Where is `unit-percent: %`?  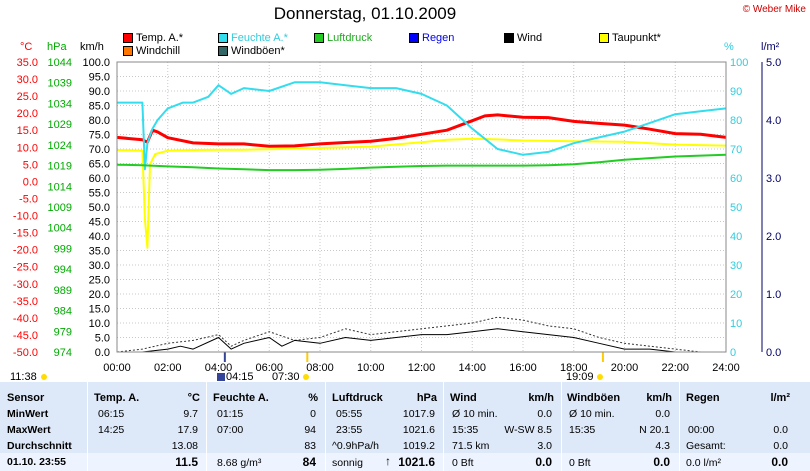 unit-percent: % is located at coordinates (729, 47).